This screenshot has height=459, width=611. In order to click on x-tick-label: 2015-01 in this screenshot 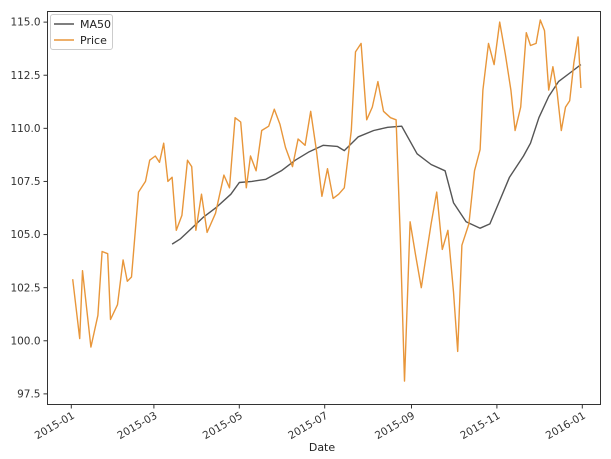, I will do `click(55, 426)`.